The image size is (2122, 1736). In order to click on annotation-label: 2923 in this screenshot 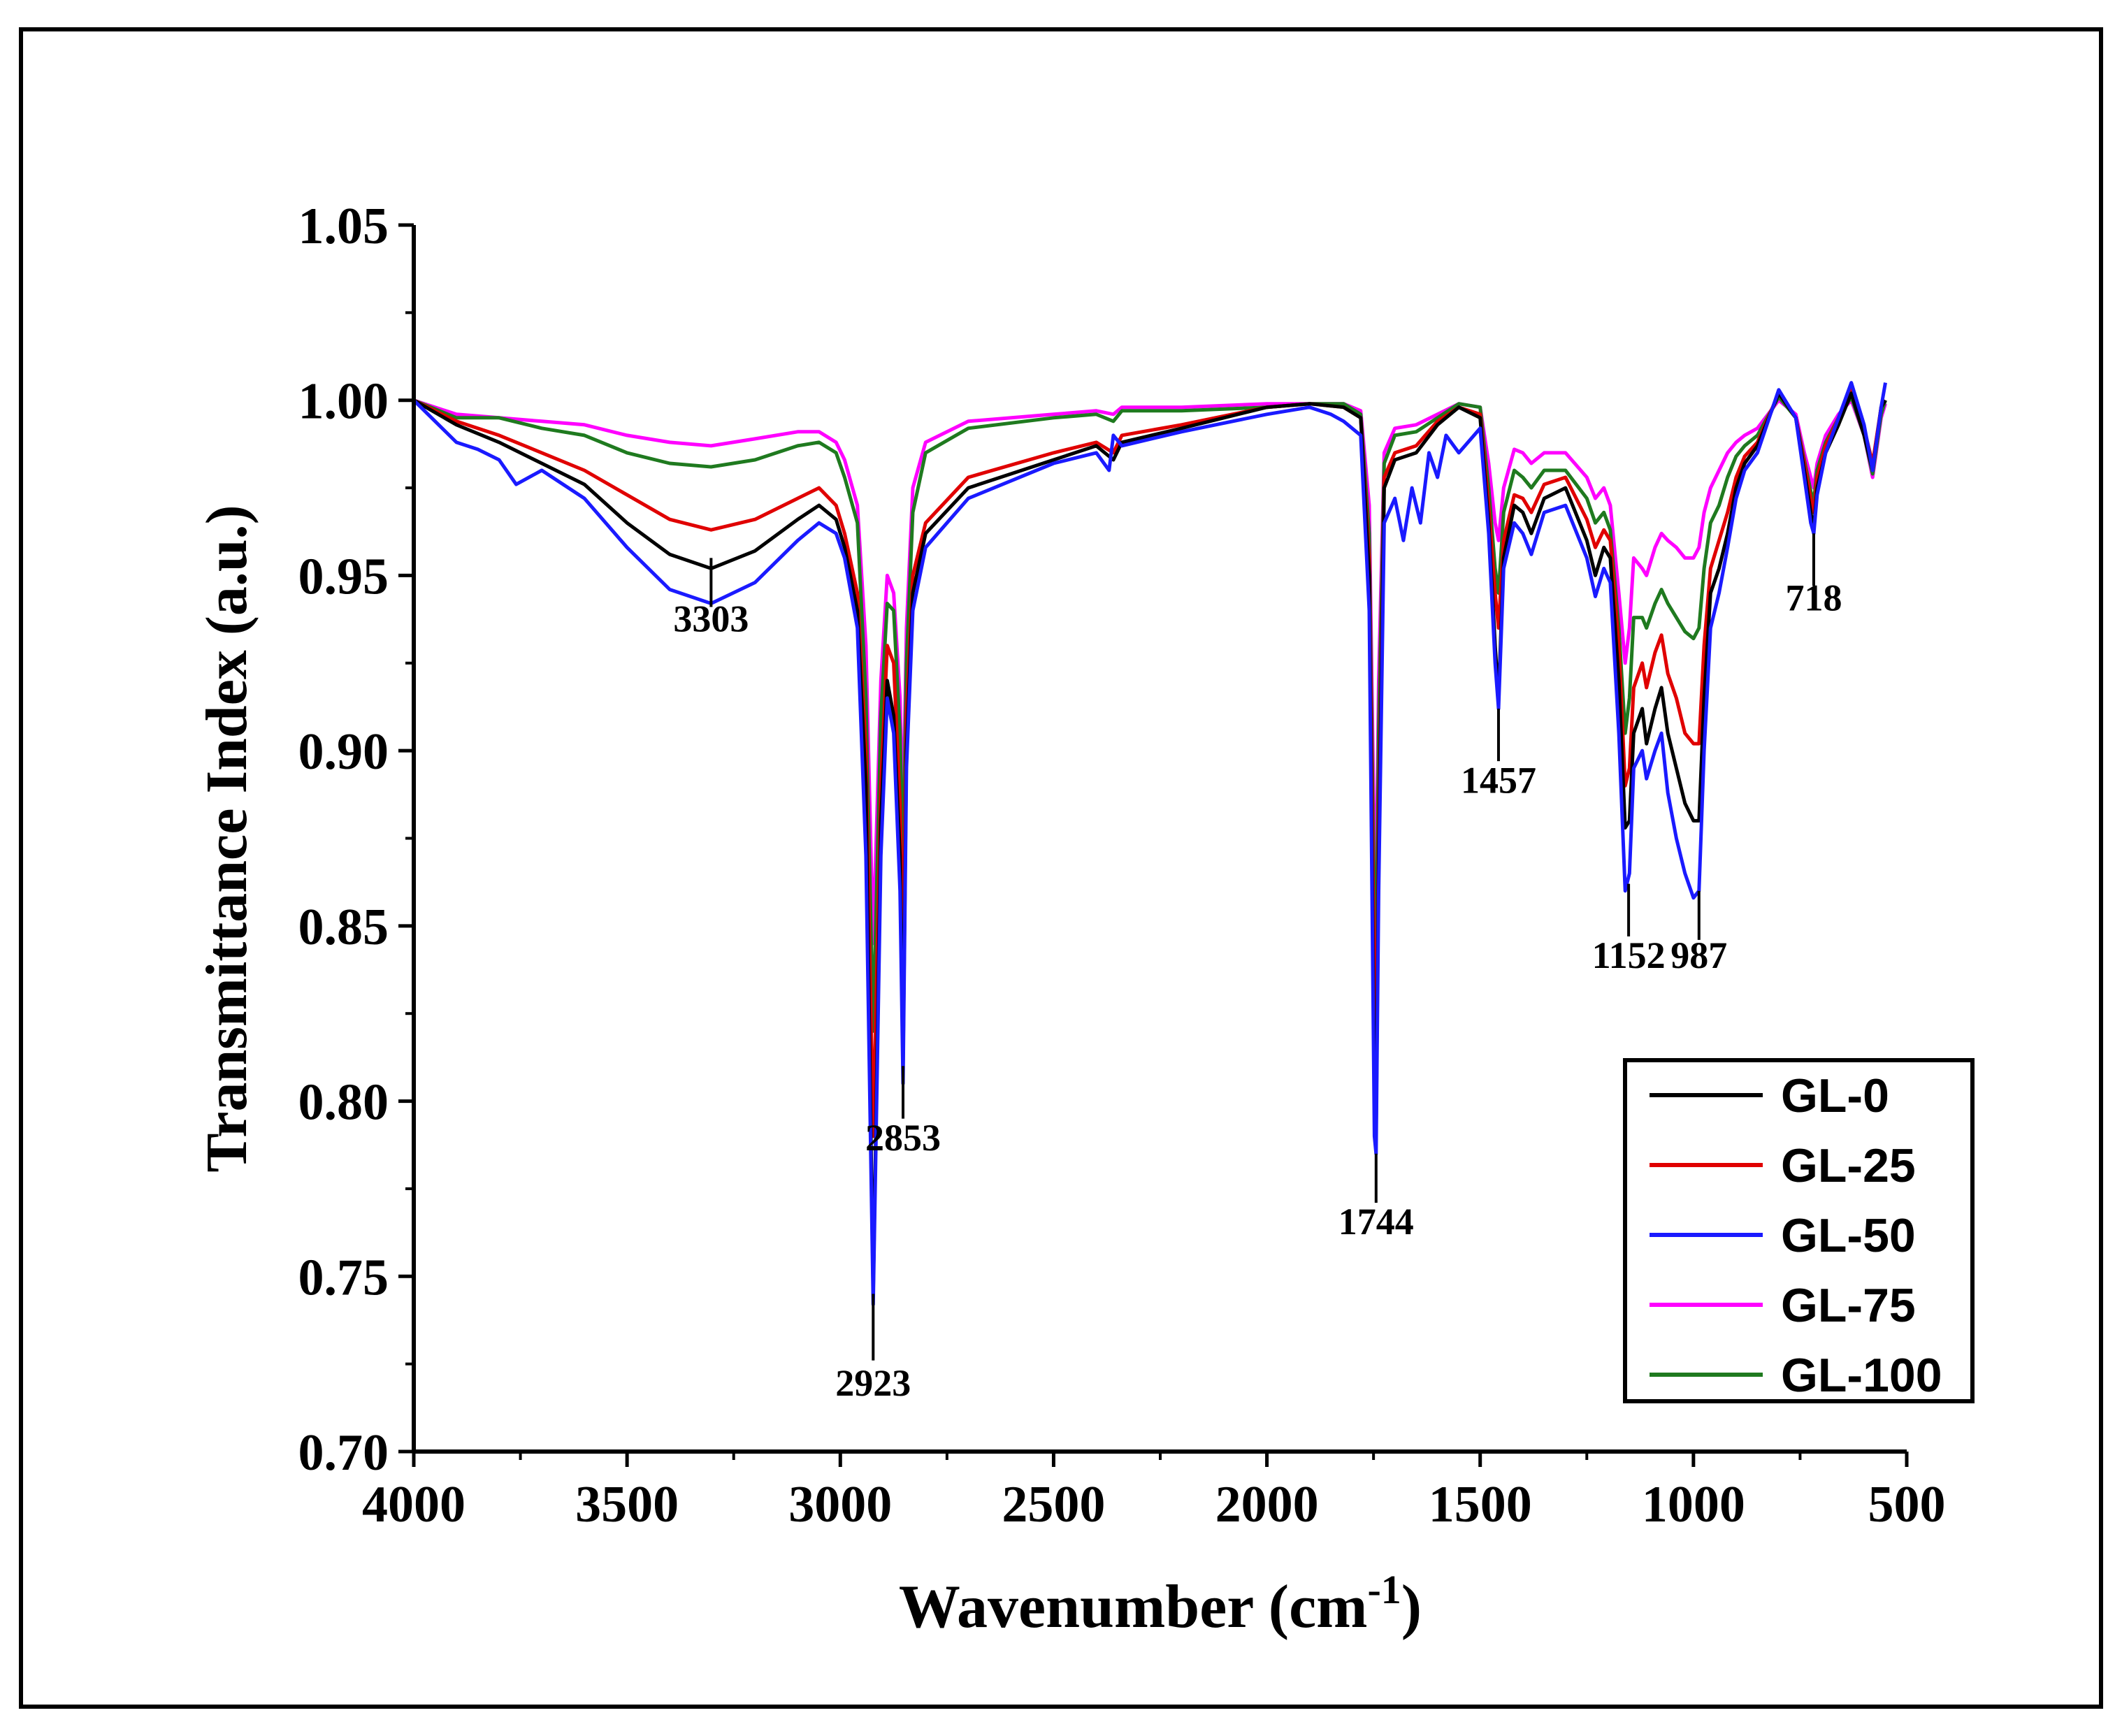, I will do `click(873, 1383)`.